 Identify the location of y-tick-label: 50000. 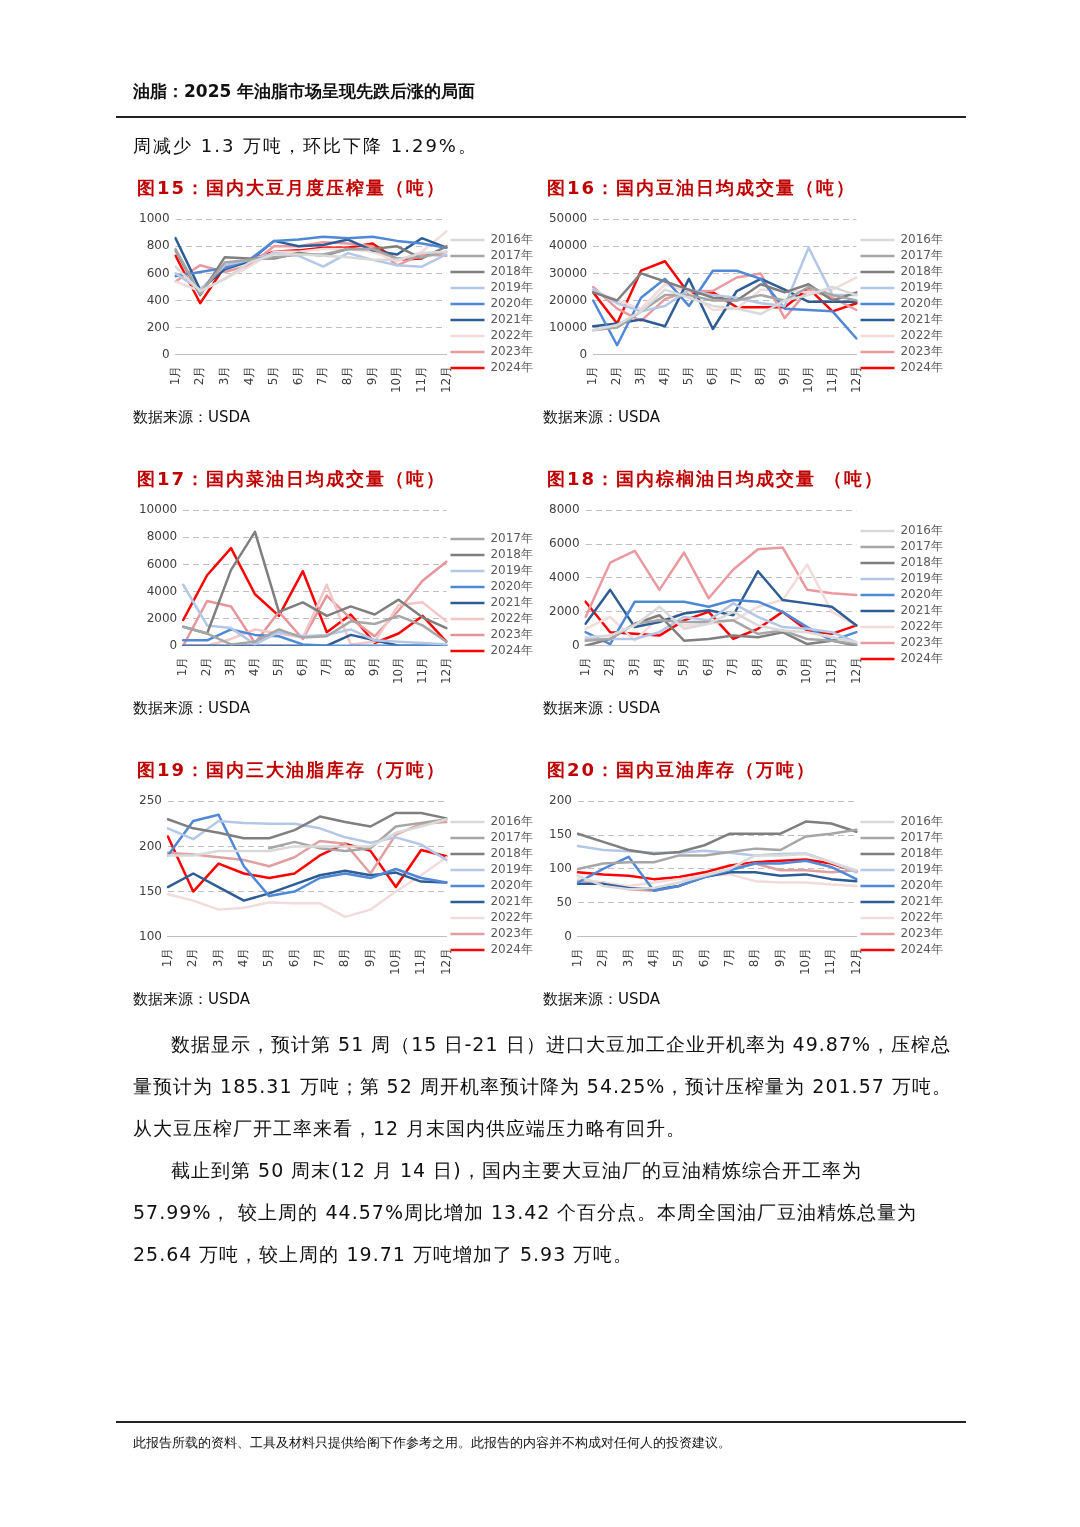
(568, 218).